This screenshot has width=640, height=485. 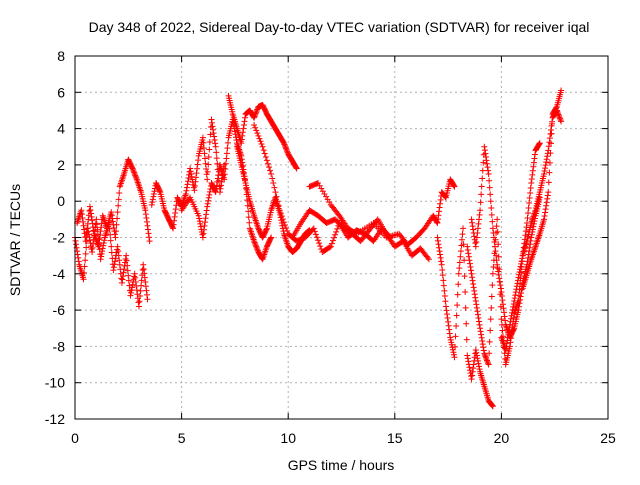 I want to click on y-tick-label: 2, so click(x=61, y=165).